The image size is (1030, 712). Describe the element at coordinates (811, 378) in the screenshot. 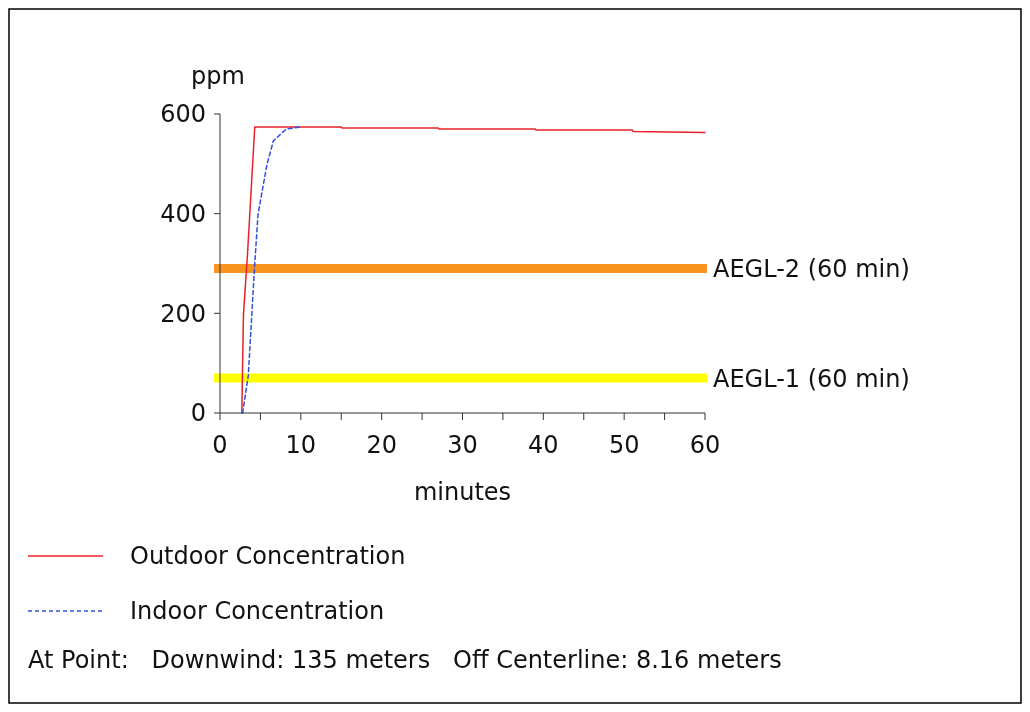

I see `ref-line-label: AEGL-1 (60 min)` at that location.